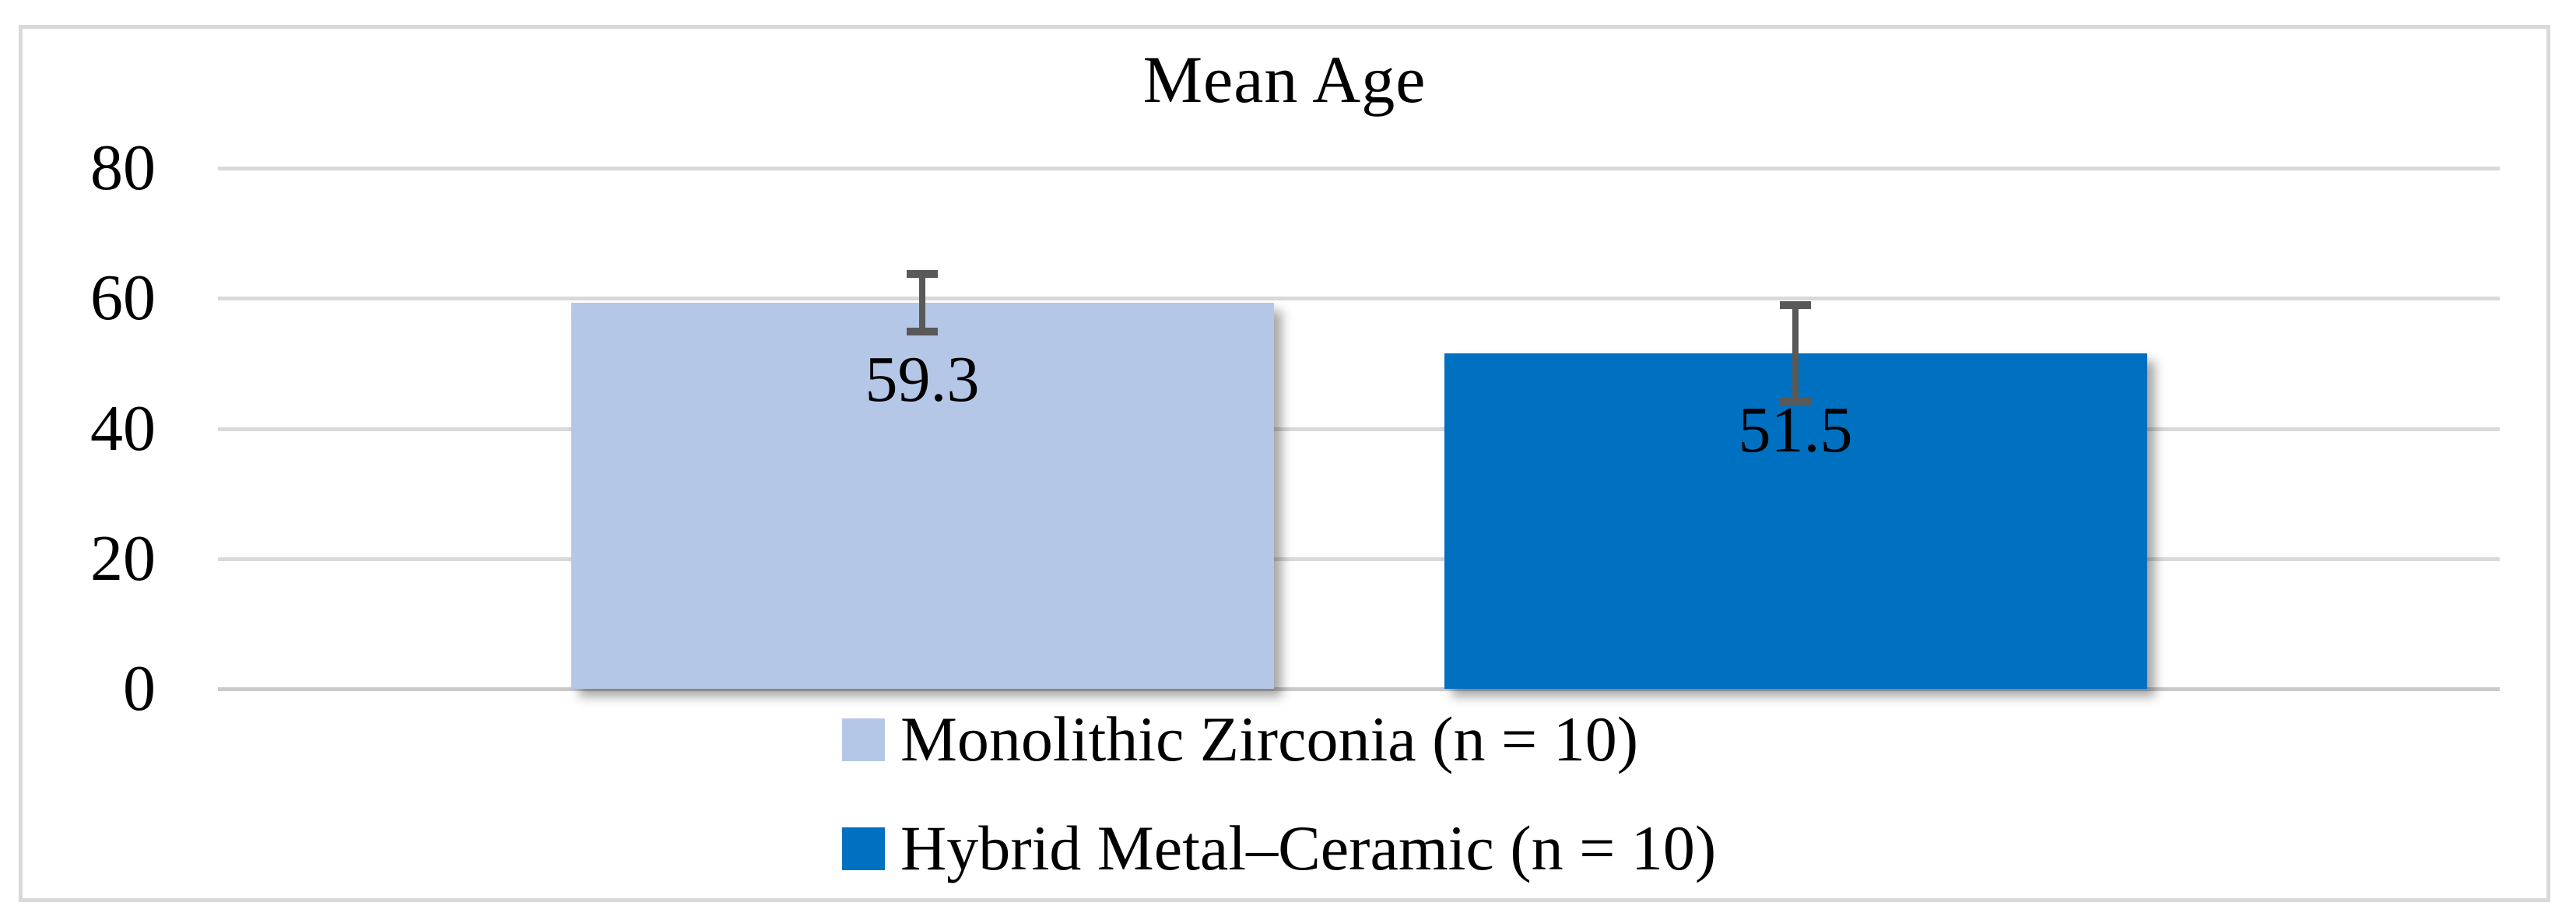  What do you see at coordinates (923, 379) in the screenshot?
I see `data-label: 59.3` at bounding box center [923, 379].